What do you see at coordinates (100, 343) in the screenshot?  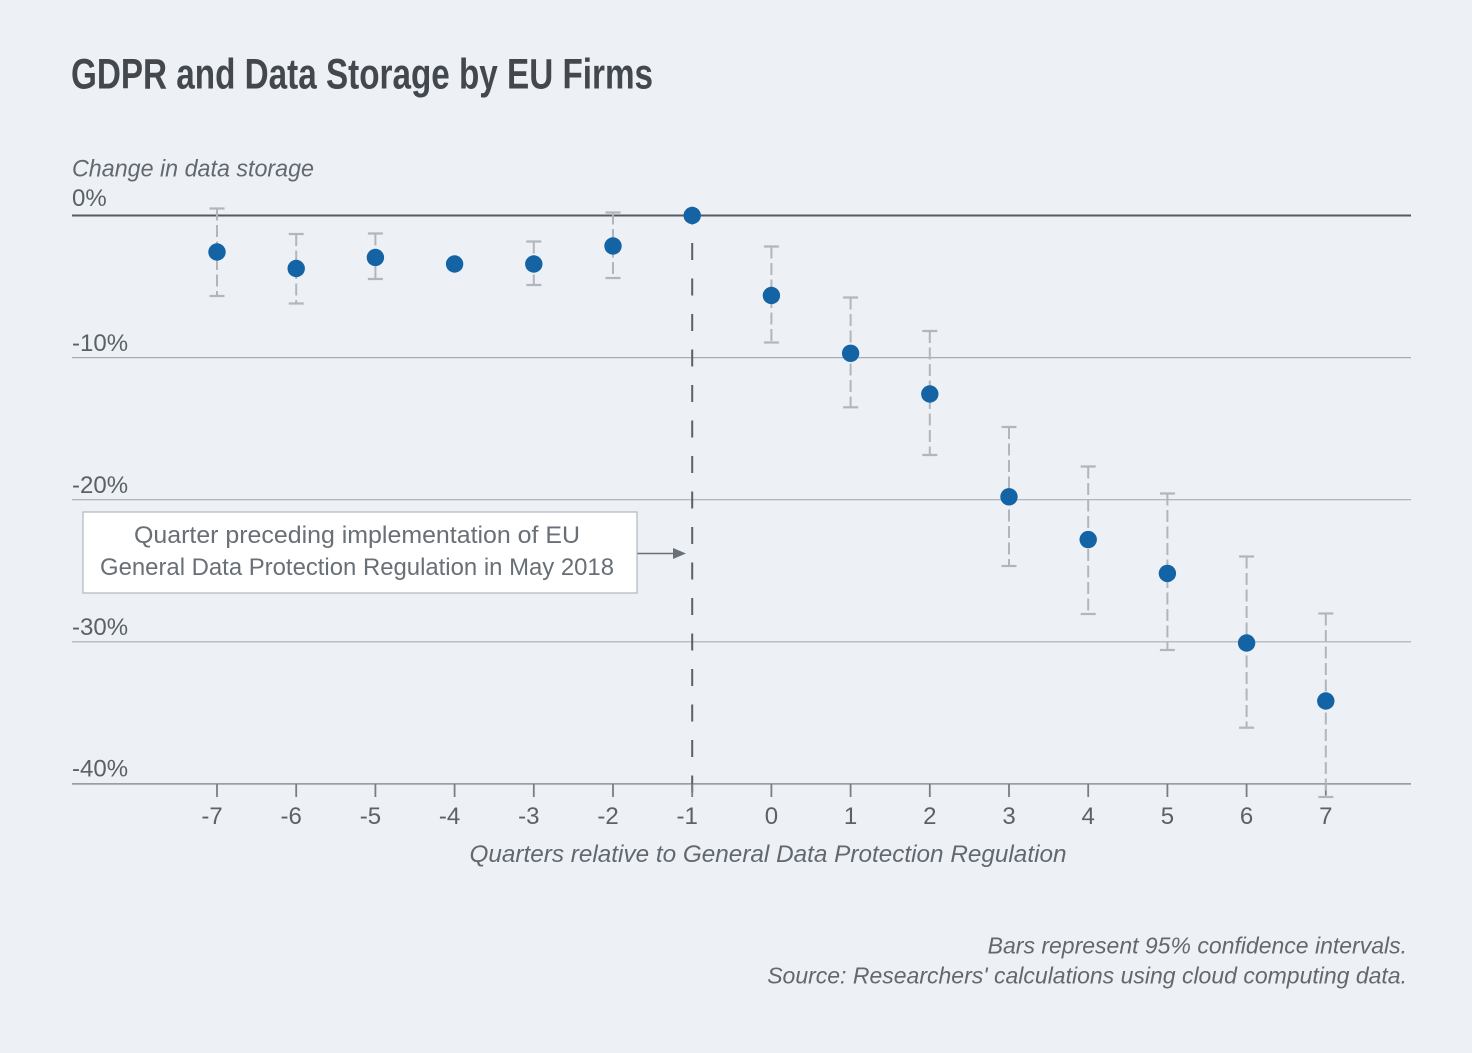 I see `svg-text: -10%` at bounding box center [100, 343].